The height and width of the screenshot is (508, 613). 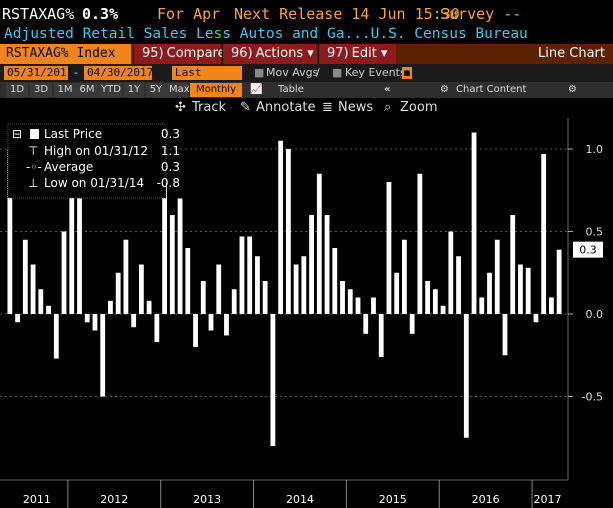 I want to click on index-label: RSTAXAG% Index, so click(x=65, y=54).